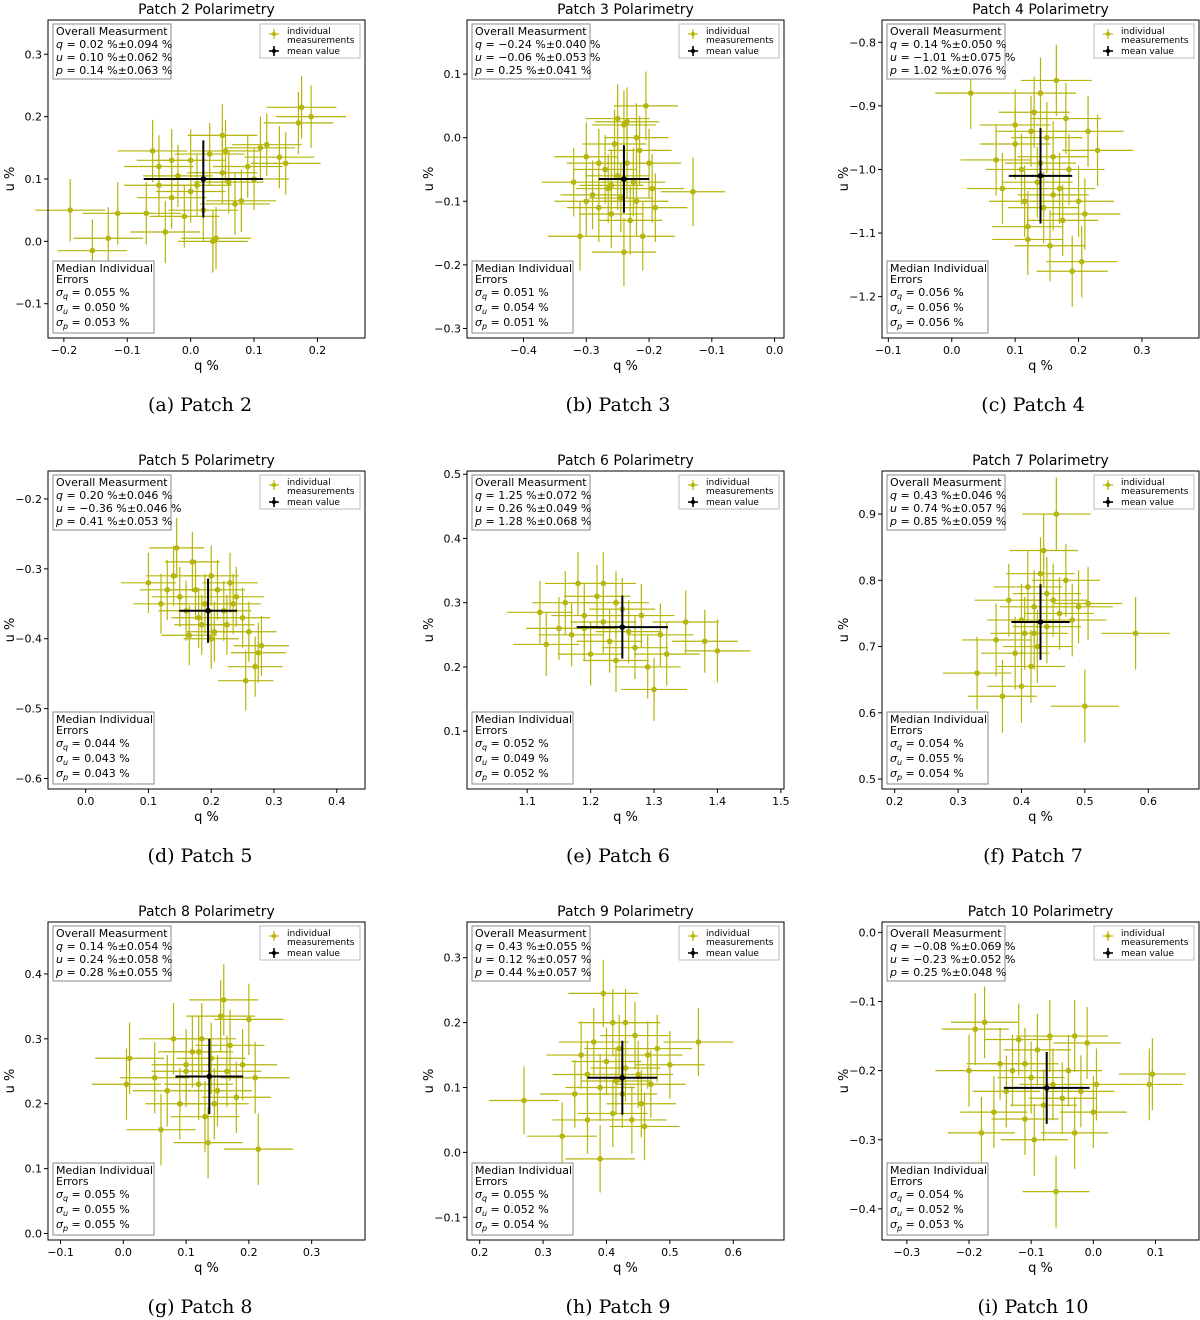 The height and width of the screenshot is (1320, 1200). Describe the element at coordinates (512, 774) in the screenshot. I see `median-line: σp = 0.052 %` at that location.